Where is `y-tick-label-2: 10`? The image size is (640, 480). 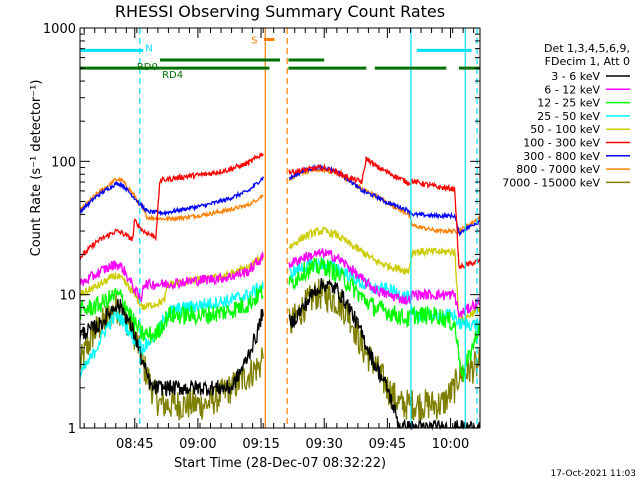 y-tick-label-2: 10 is located at coordinates (67, 296).